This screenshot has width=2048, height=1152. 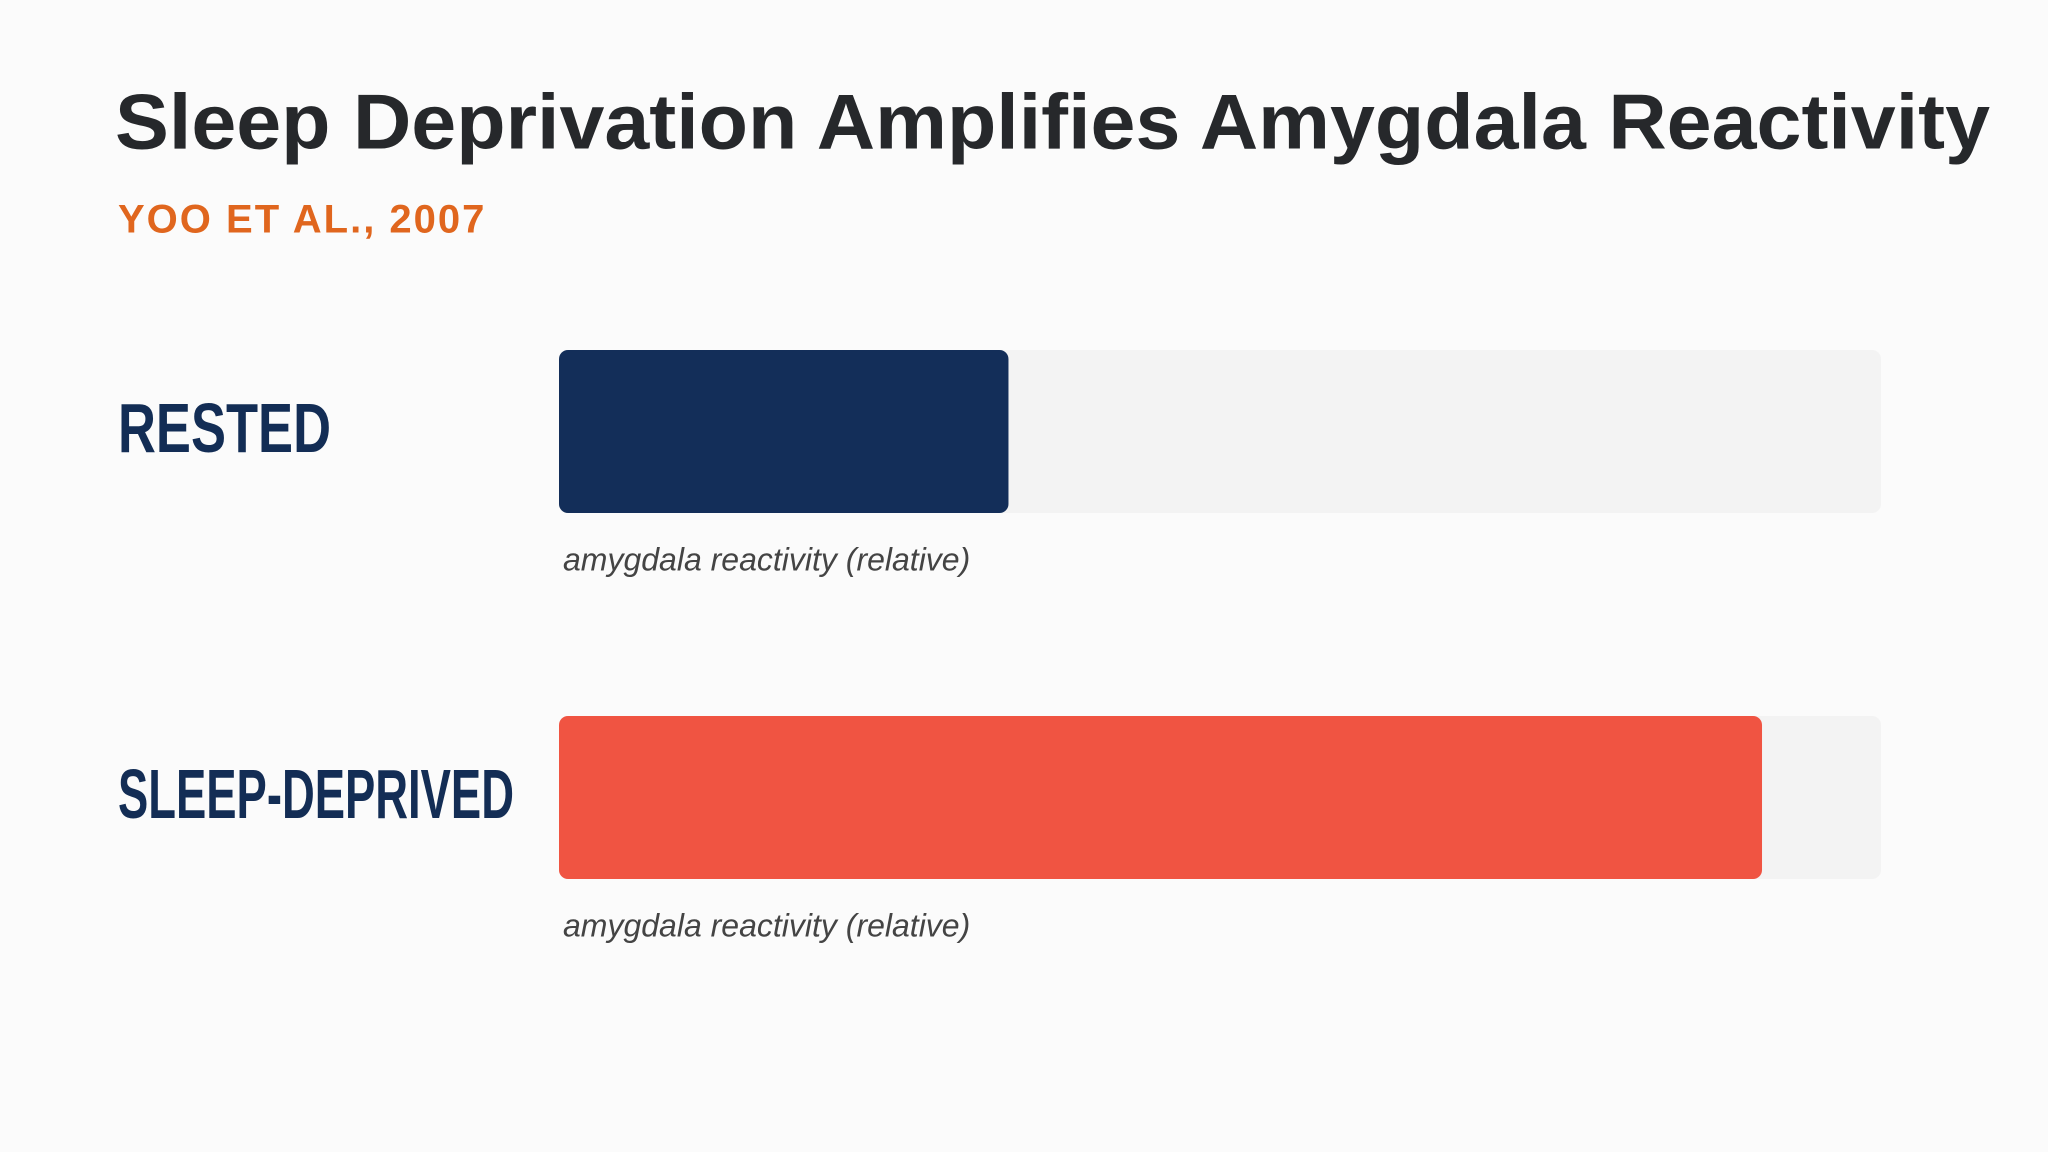 What do you see at coordinates (302, 220) in the screenshot?
I see `chart-subtitle: YOO ET AL., 2007` at bounding box center [302, 220].